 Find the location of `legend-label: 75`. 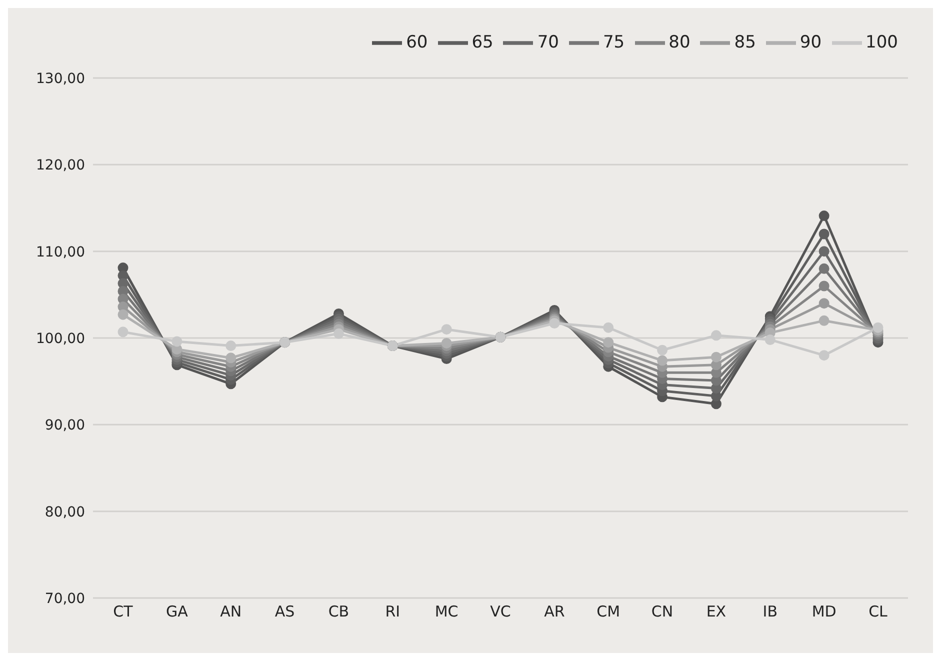

legend-label: 75 is located at coordinates (613, 42).